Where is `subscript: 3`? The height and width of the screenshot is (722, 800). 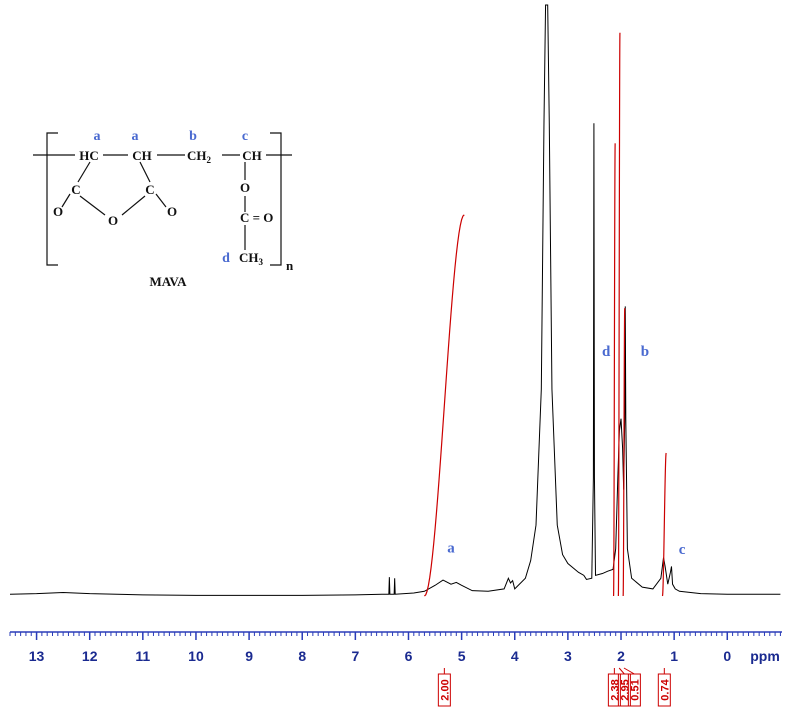
subscript: 3 is located at coordinates (261, 262).